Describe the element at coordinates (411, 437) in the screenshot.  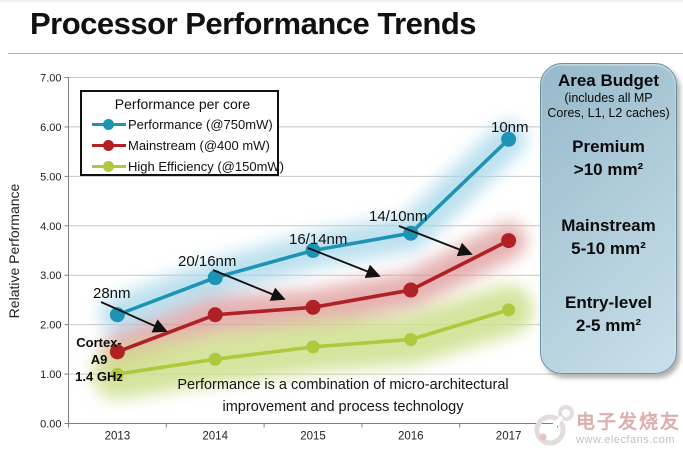
I see `x-tick-label: 2016` at that location.